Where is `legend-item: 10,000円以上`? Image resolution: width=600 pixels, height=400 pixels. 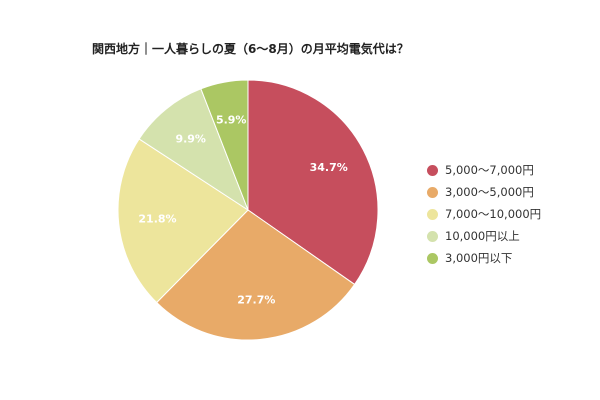
legend-item: 10,000円以上 is located at coordinates (484, 236).